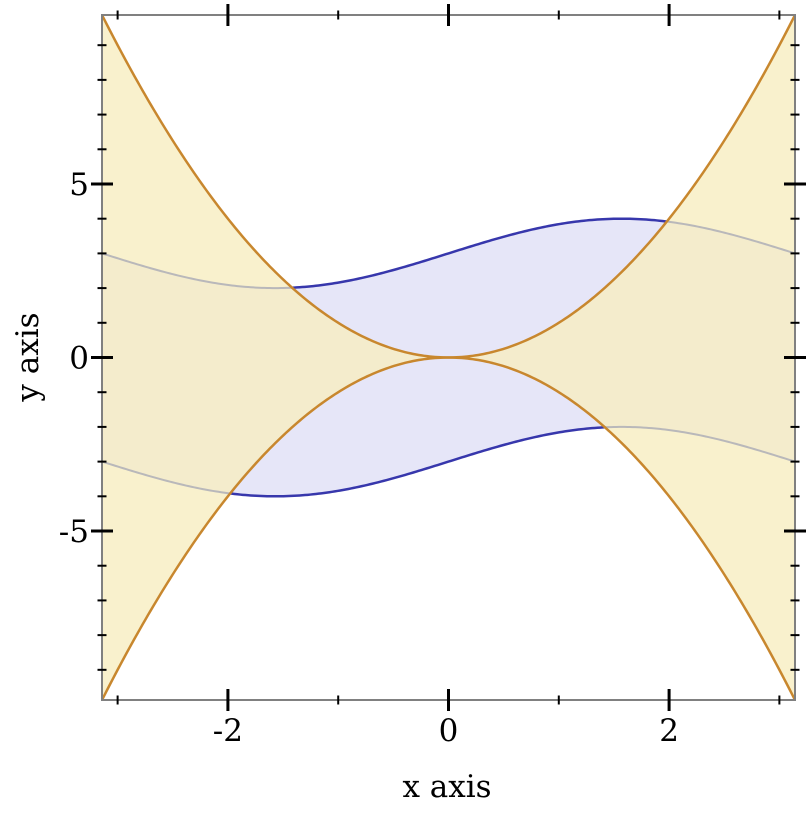 The image size is (812, 817). I want to click on y-tick-label: 0, so click(79, 359).